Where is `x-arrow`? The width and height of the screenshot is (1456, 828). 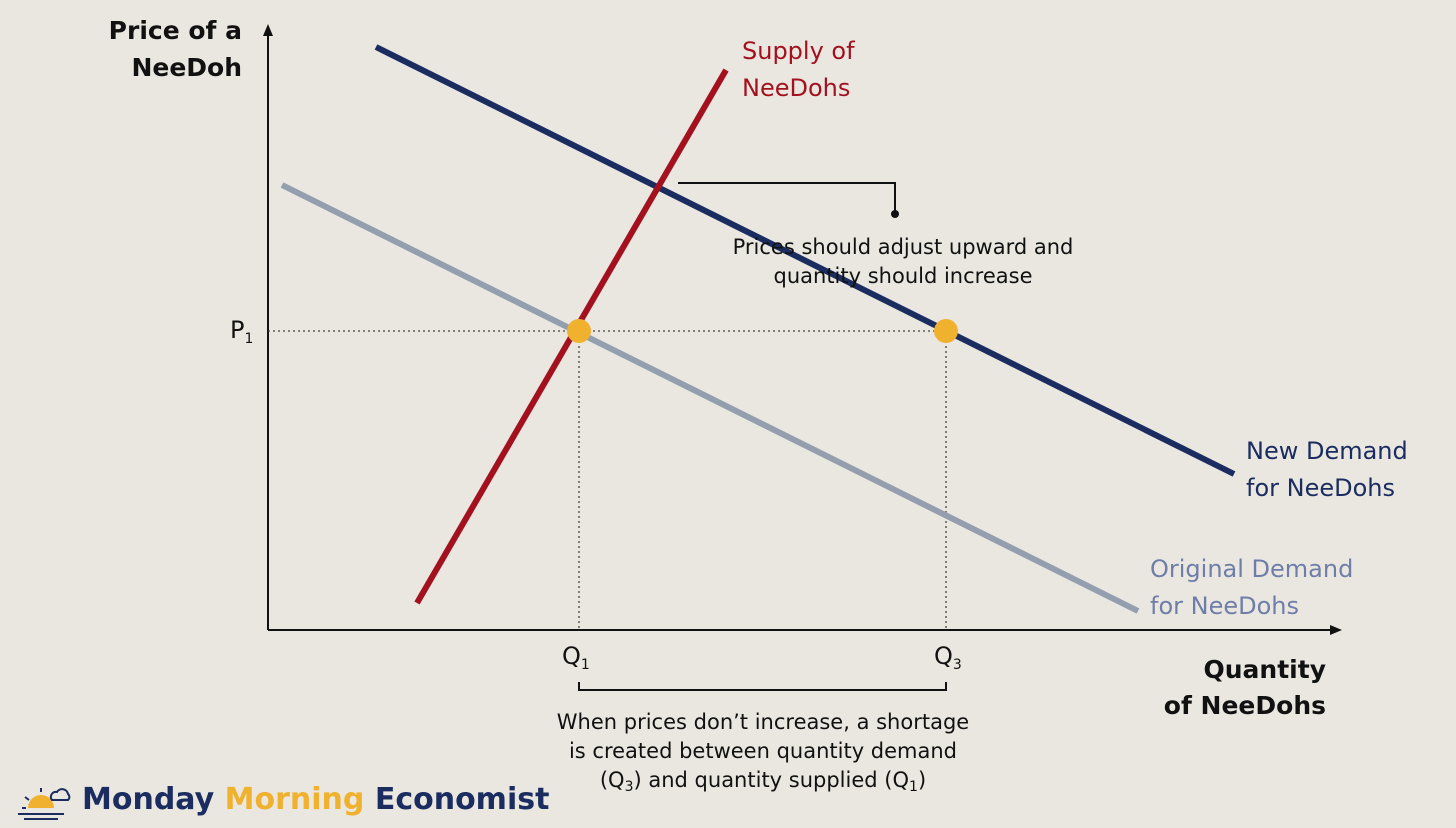 x-arrow is located at coordinates (1336, 630).